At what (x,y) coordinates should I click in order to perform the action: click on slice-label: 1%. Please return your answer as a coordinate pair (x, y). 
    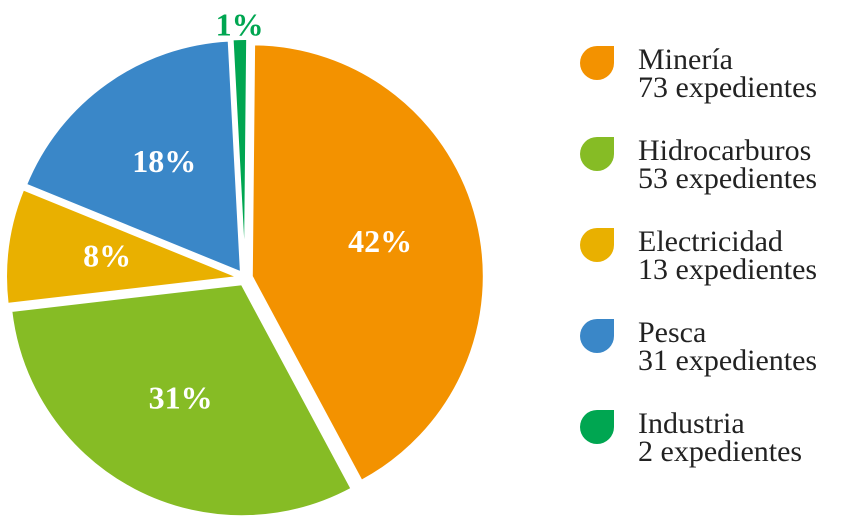
    Looking at the image, I should click on (240, 24).